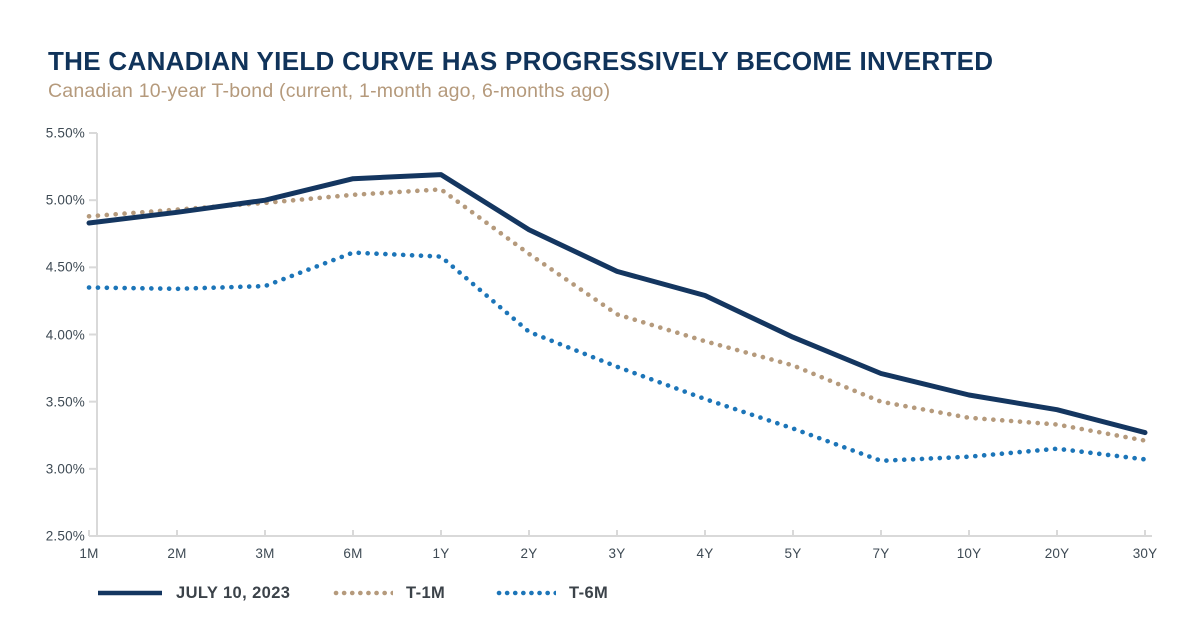 Image resolution: width=1200 pixels, height=628 pixels. I want to click on legend-solid-line-swatch, so click(130, 593).